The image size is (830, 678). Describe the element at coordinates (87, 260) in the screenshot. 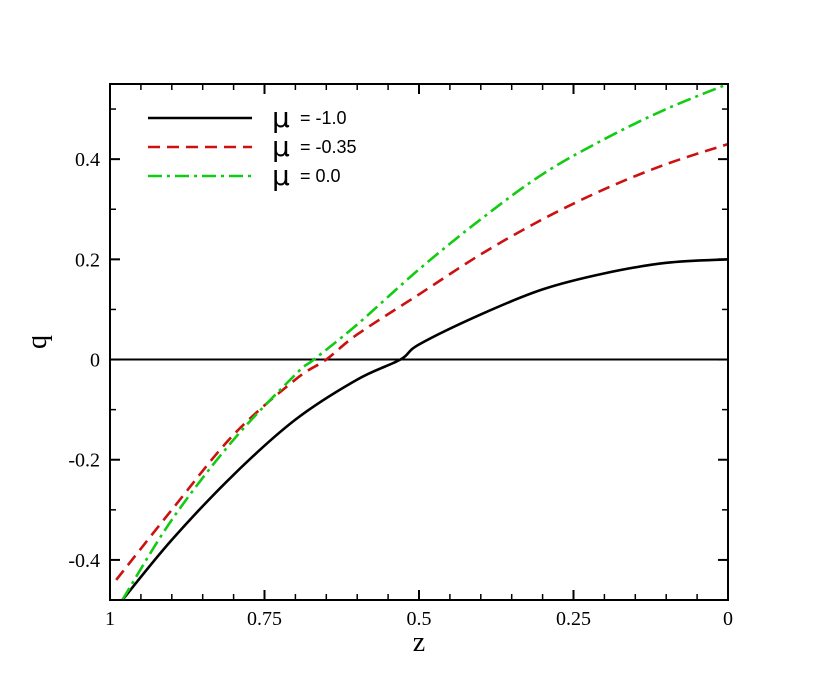

I see `y-tick-label: 0.2` at that location.